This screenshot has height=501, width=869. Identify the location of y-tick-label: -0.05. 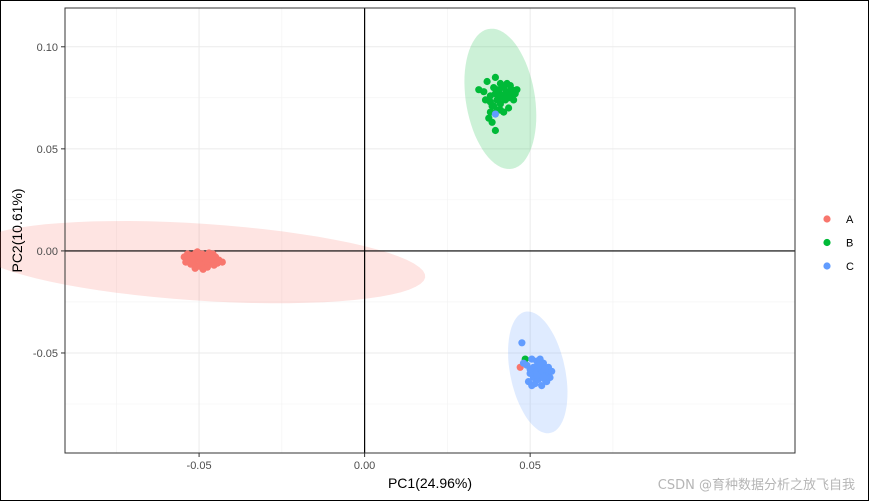
(45, 354).